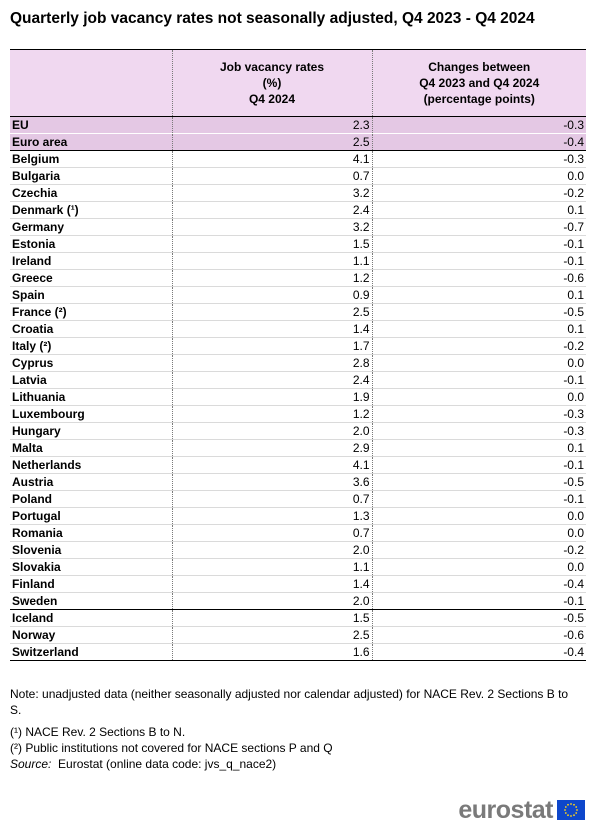 This screenshot has height=832, width=600. What do you see at coordinates (272, 329) in the screenshot?
I see `vacancy-rate-value: 1.4` at bounding box center [272, 329].